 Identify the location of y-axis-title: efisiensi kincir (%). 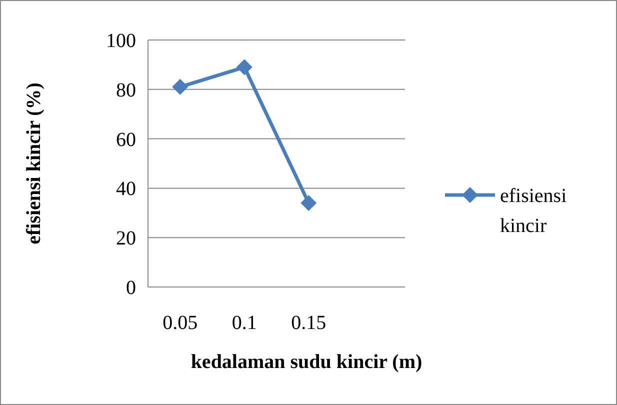
(34, 163).